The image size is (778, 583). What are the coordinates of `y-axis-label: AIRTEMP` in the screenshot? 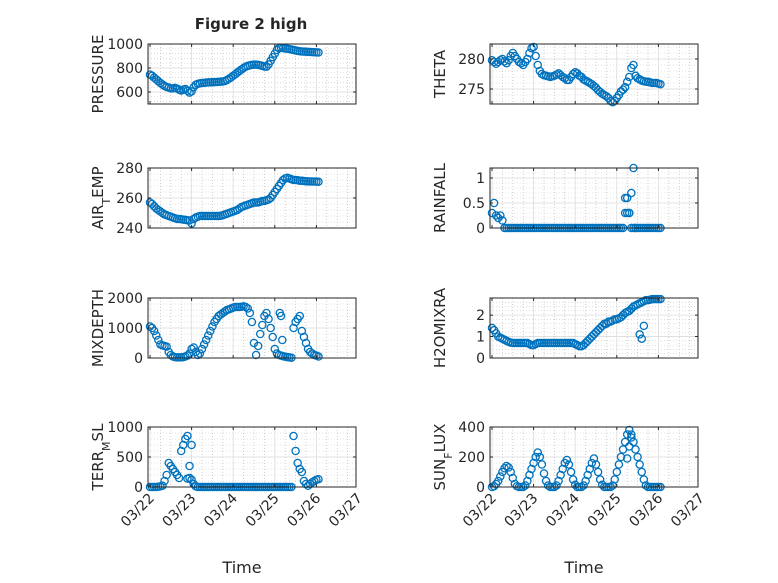 It's located at (101, 197).